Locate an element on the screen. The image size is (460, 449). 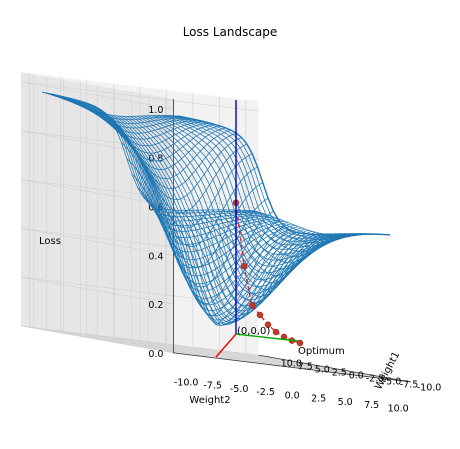
origin-label: (0,0,0) is located at coordinates (253, 331).